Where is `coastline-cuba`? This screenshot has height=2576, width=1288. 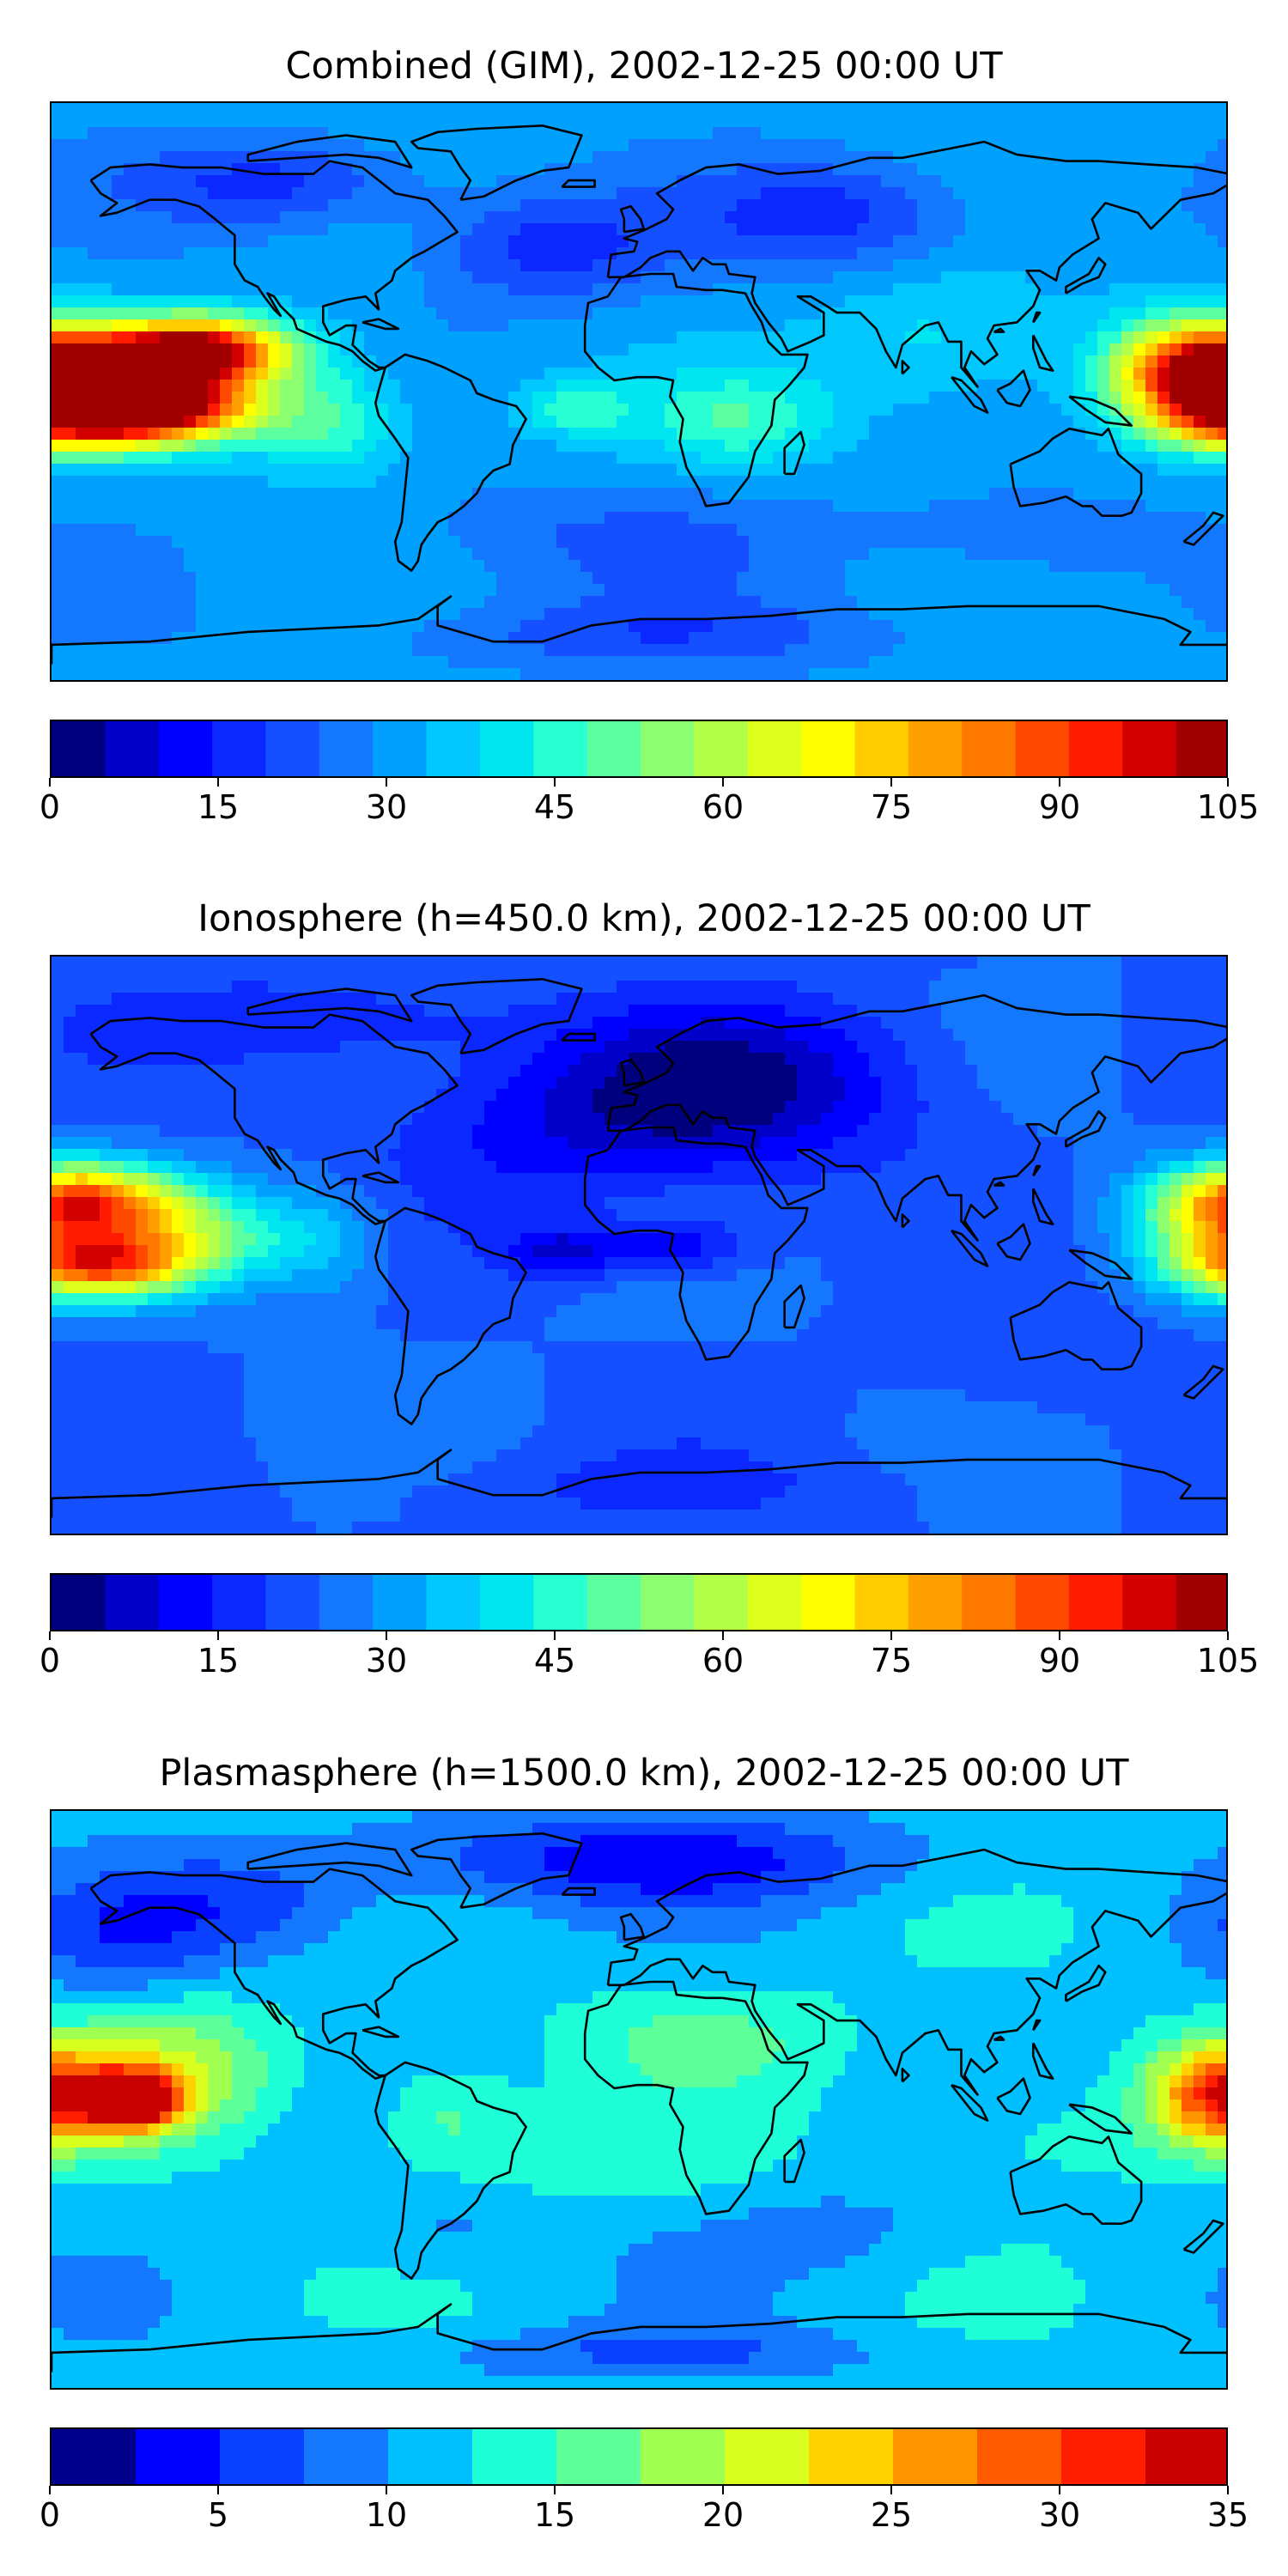
coastline-cuba is located at coordinates (380, 324).